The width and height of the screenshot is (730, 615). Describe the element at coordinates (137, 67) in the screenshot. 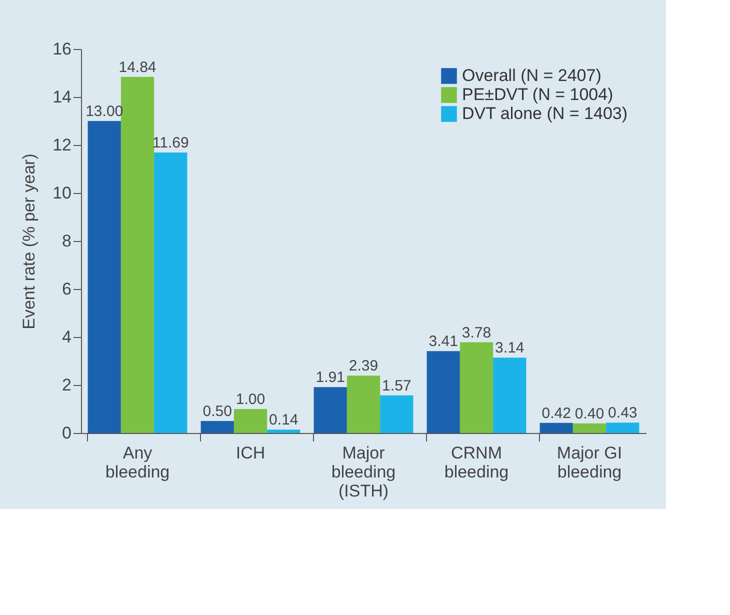

I see `data-label: 14.84` at that location.